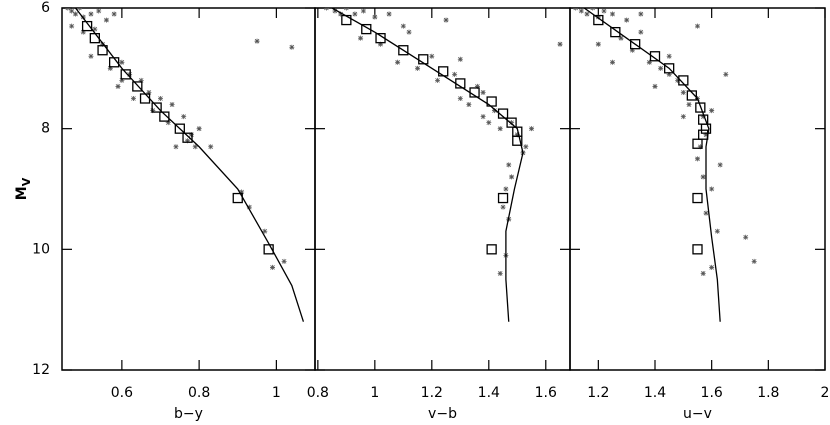 The image size is (830, 425). I want to click on y-axis-label-sub: V, so click(26, 181).